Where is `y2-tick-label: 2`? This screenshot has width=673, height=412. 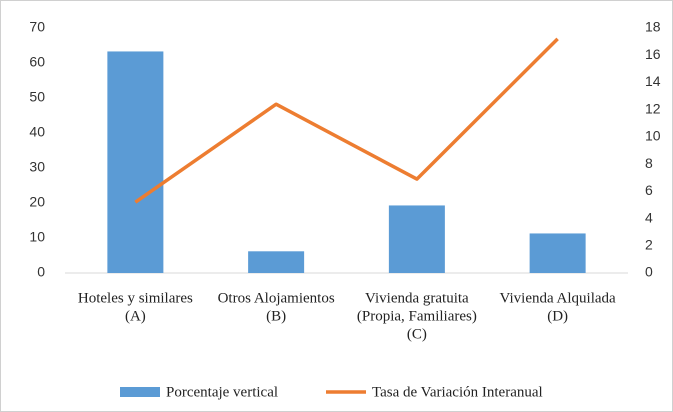 y2-tick-label: 2 is located at coordinates (649, 244).